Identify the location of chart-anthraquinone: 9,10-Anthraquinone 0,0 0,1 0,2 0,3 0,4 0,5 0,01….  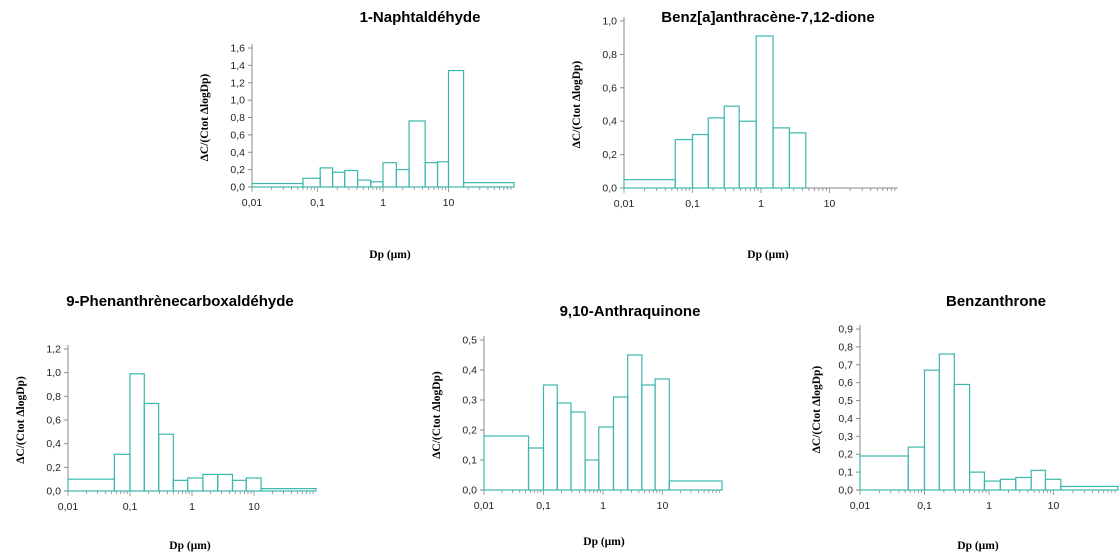
(577, 425).